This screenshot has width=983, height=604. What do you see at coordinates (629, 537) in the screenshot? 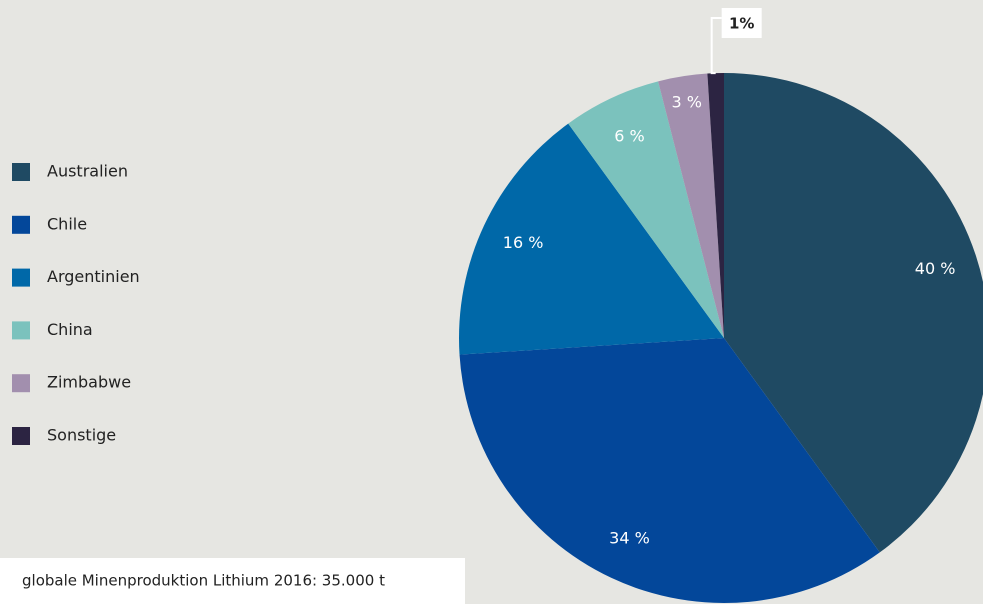
I see `value-label: 34 %` at bounding box center [629, 537].